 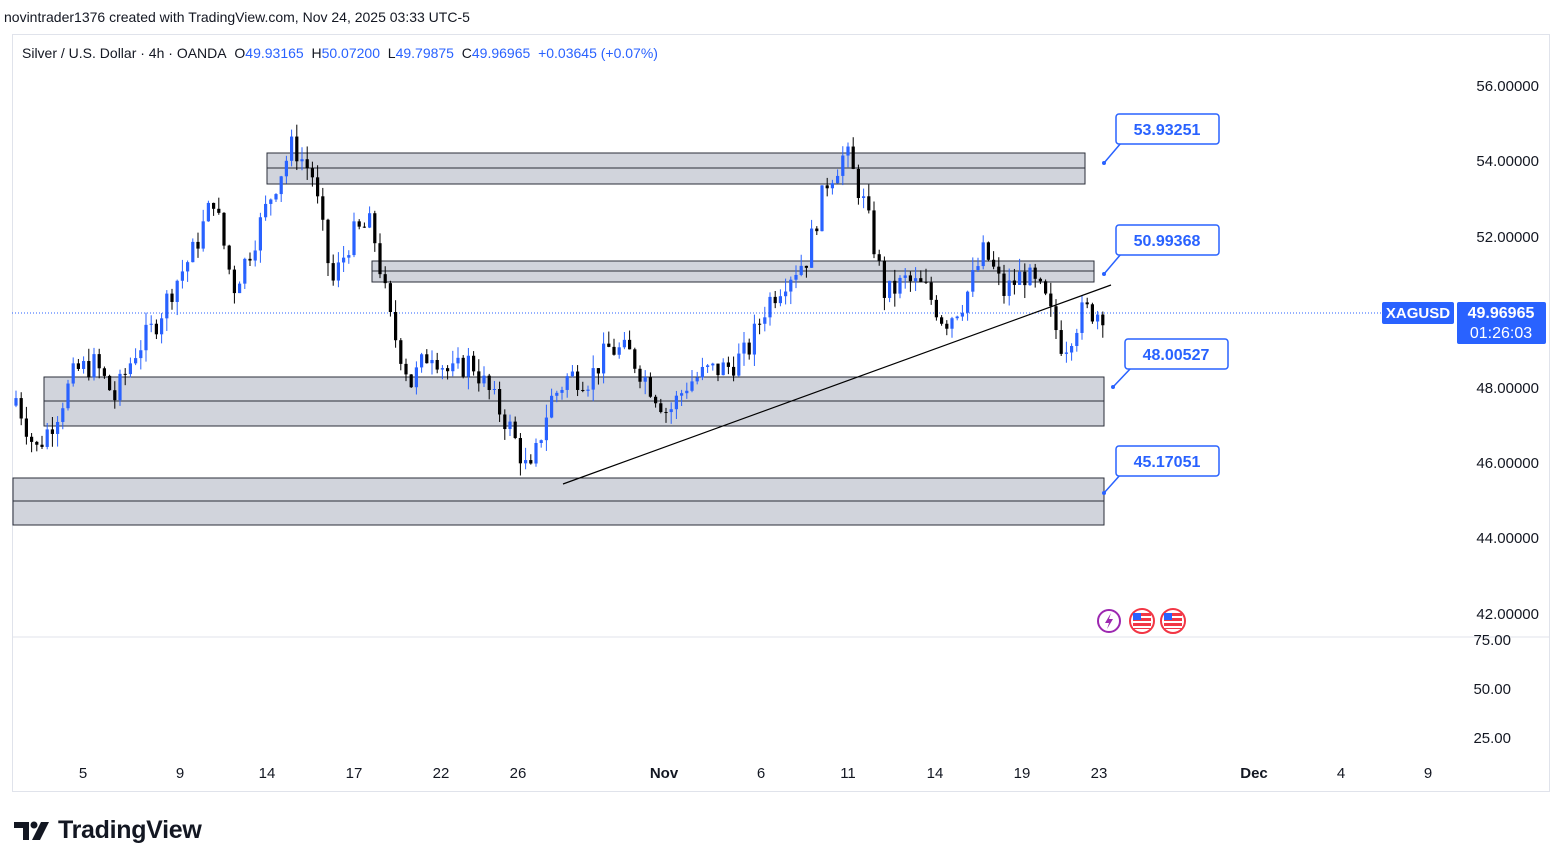 What do you see at coordinates (466, 53) in the screenshot?
I see `close-label: C` at bounding box center [466, 53].